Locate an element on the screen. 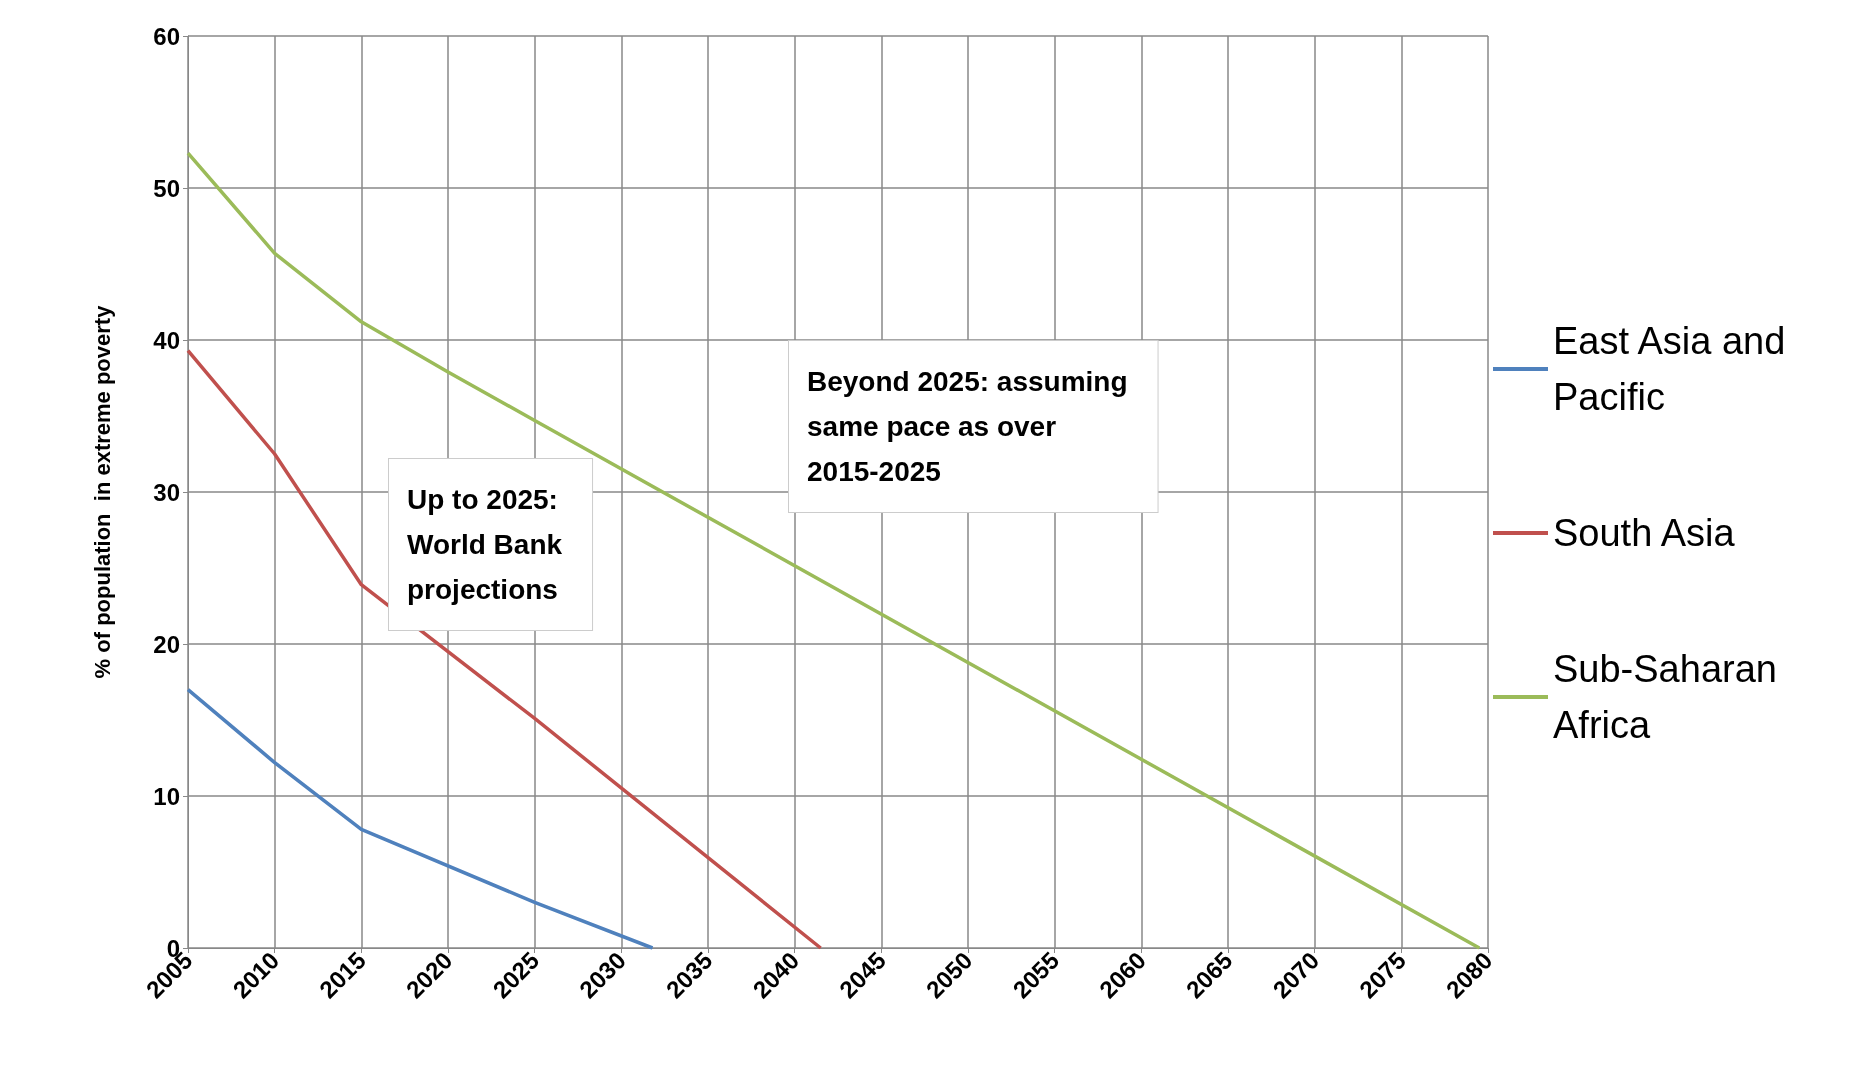 Image resolution: width=1874 pixels, height=1074 pixels. annotation: Up to 2025: World Bank projections is located at coordinates (485, 544).